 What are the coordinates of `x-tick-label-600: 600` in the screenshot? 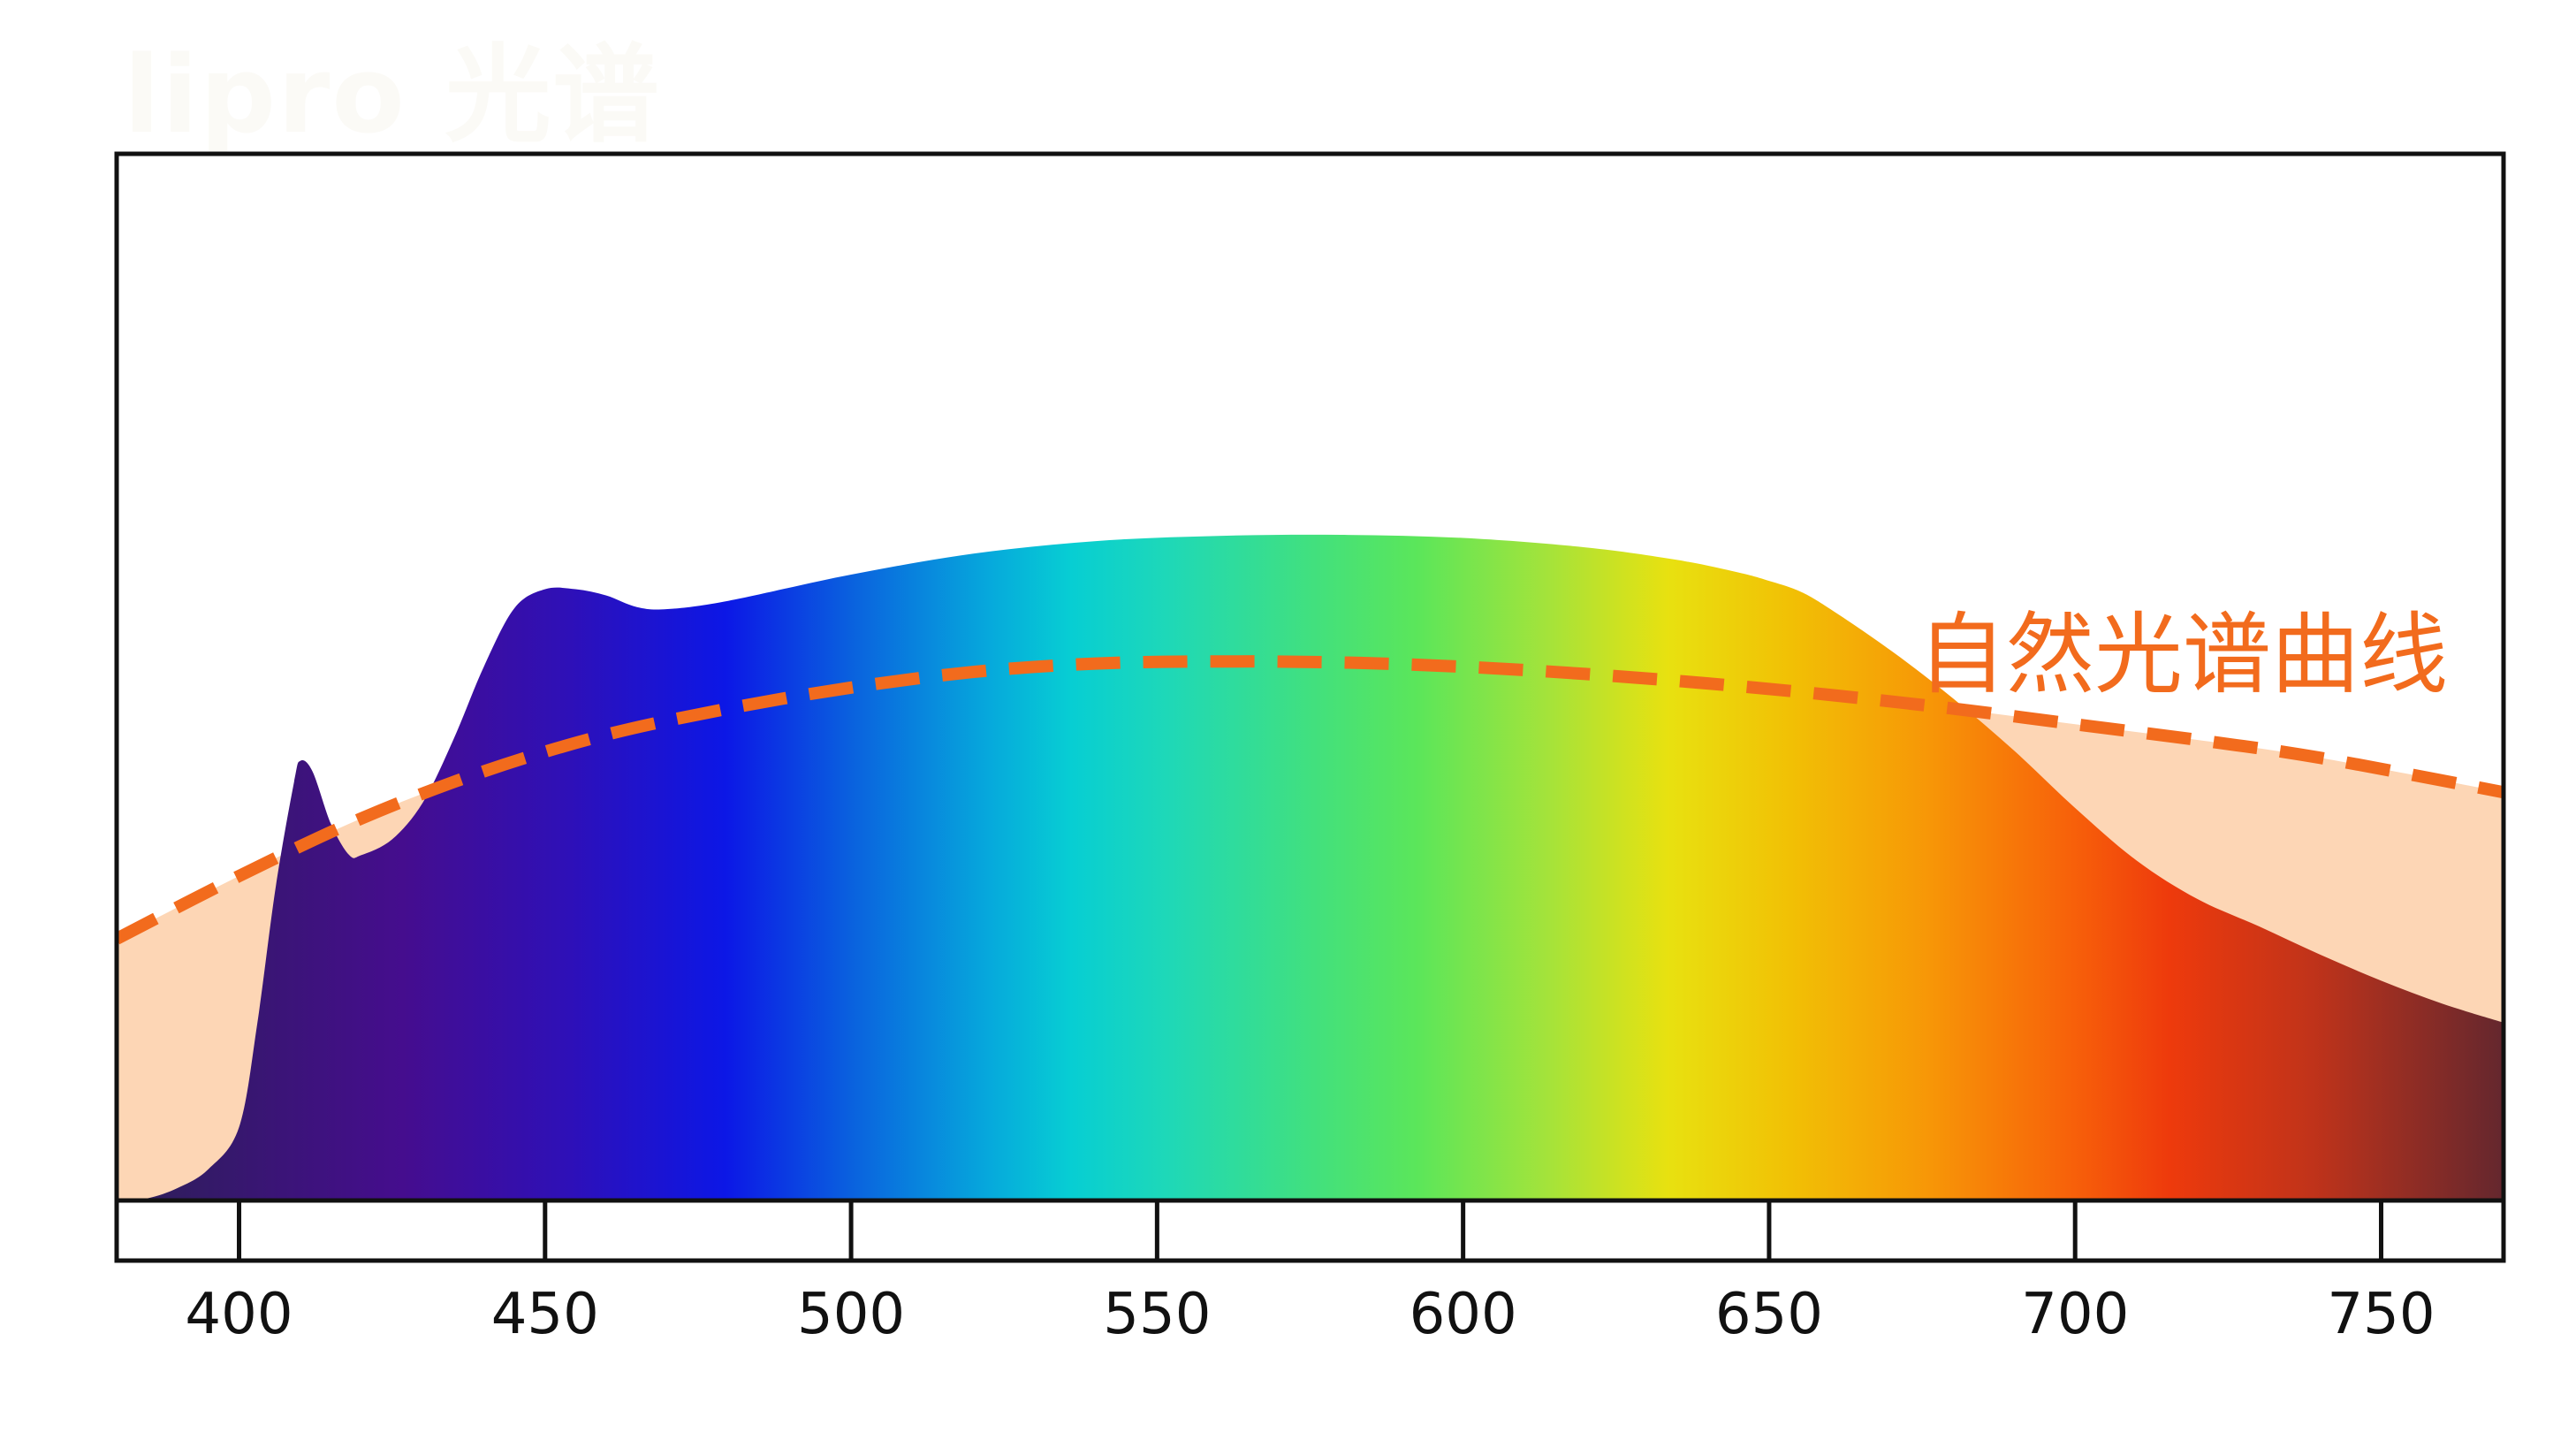 It's located at (1463, 1314).